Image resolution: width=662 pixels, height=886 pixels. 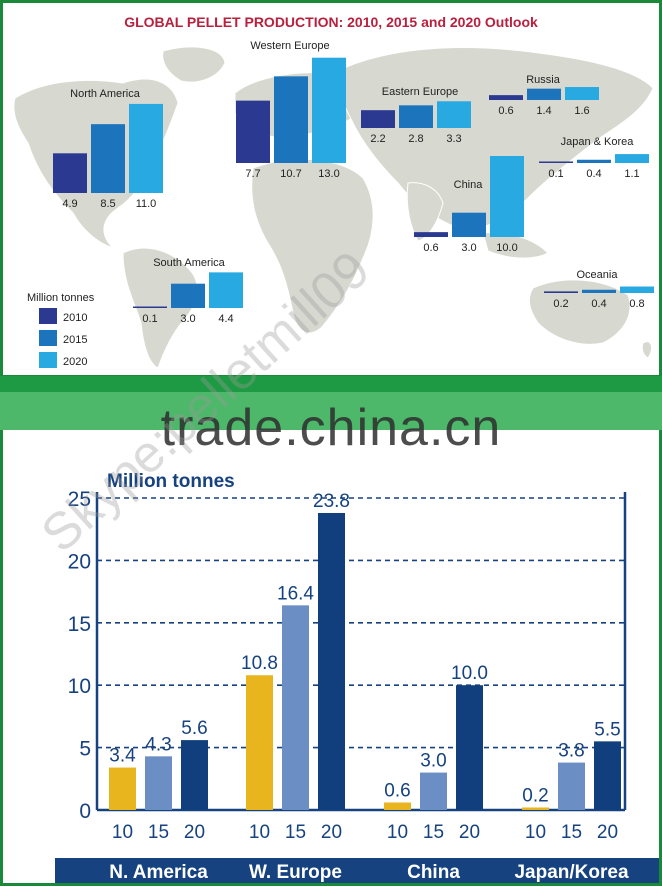 What do you see at coordinates (632, 158) in the screenshot?
I see `map-bar-japan-korea-2020` at bounding box center [632, 158].